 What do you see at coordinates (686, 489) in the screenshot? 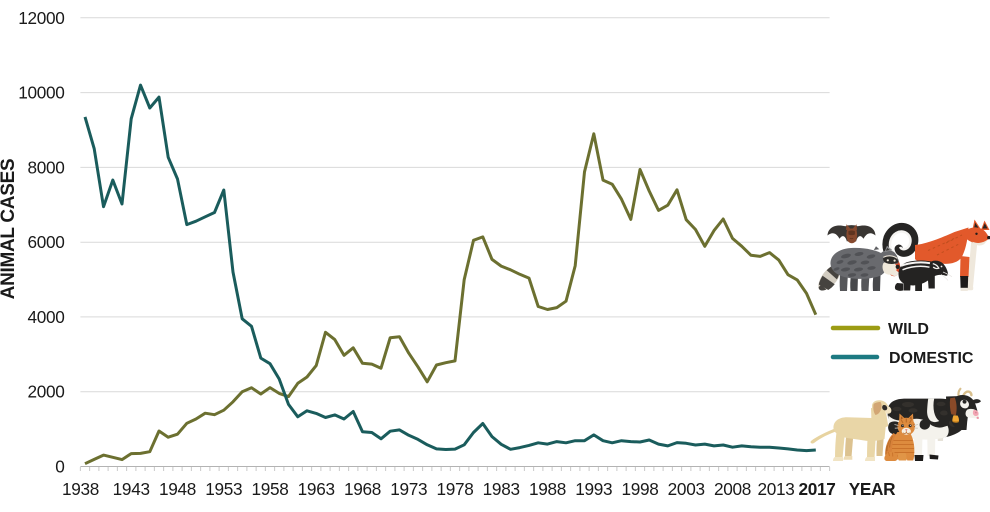
I see `svg-text: 2003` at bounding box center [686, 489].